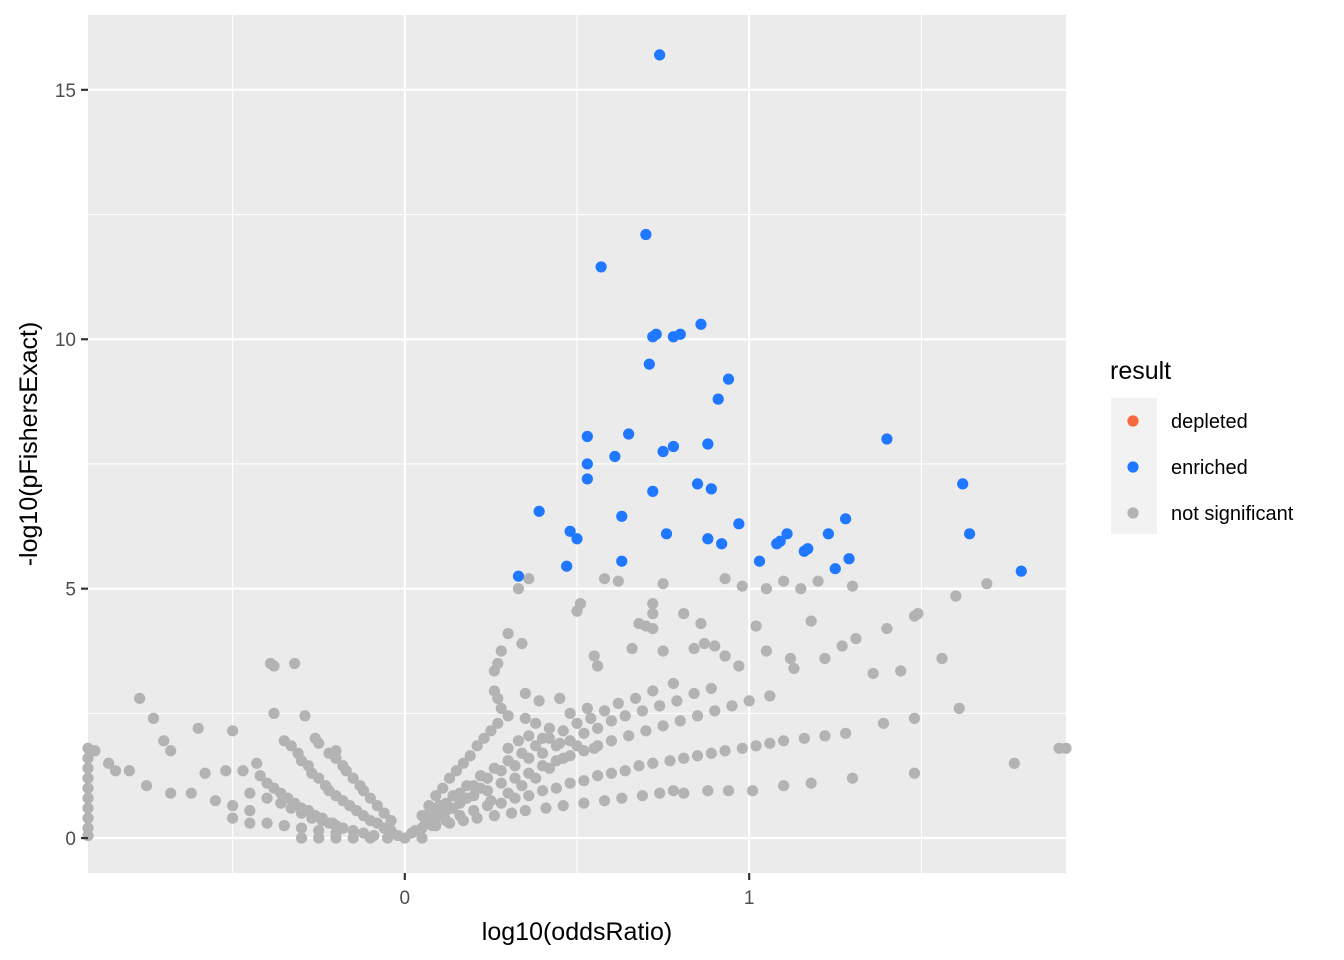 The width and height of the screenshot is (1344, 960). Describe the element at coordinates (1202, 445) in the screenshot. I see `legend: result depleted enriched not significant` at that location.